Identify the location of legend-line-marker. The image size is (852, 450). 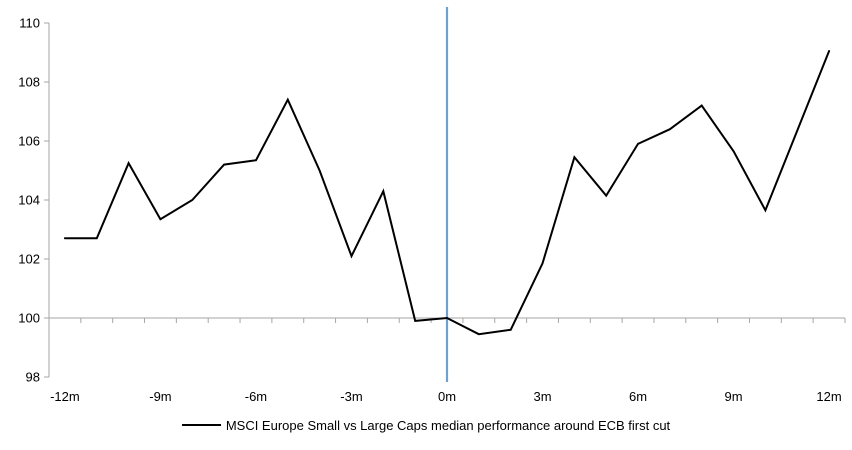
(201, 425).